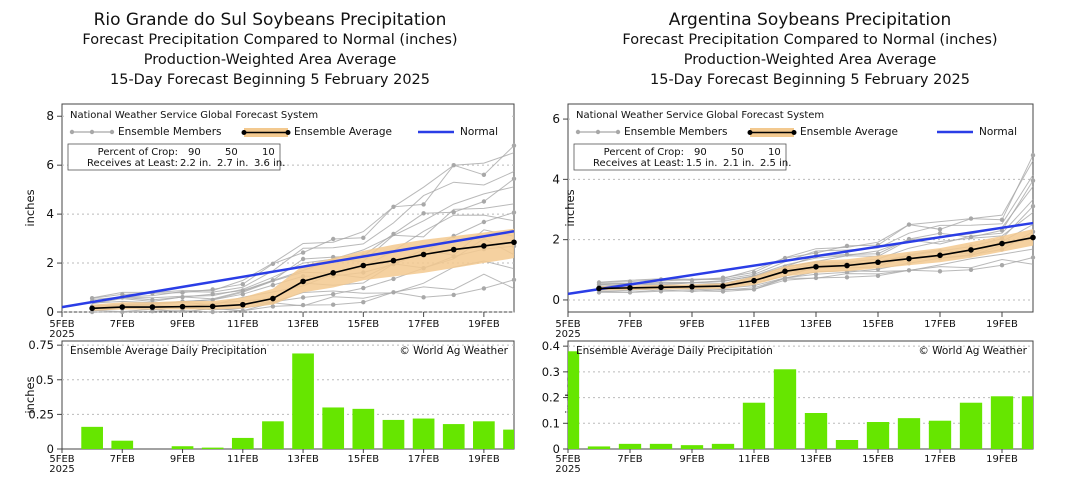  Describe the element at coordinates (638, 163) in the screenshot. I see `receives-label: Receives at Least:` at that location.